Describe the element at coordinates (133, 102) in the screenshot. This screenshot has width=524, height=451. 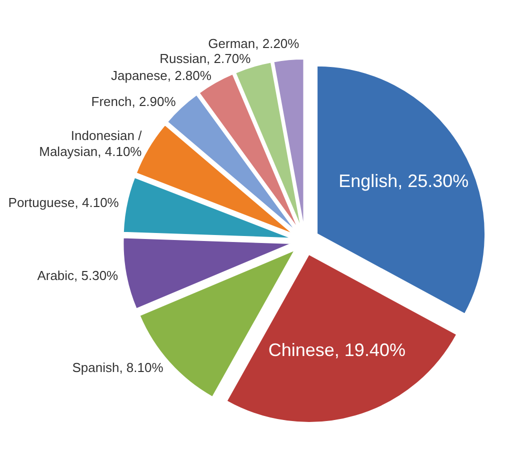
I see `slice-label: French, 2.90%` at that location.